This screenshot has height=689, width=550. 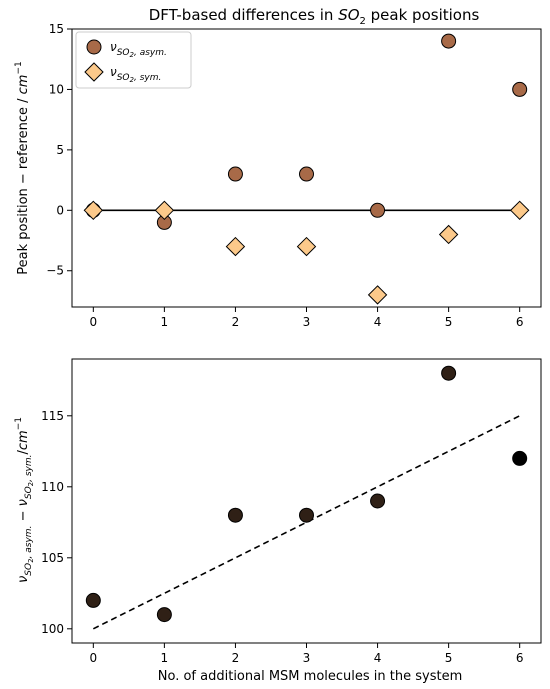 What do you see at coordinates (520, 322) in the screenshot?
I see `top-x-tick-label: 6` at bounding box center [520, 322].